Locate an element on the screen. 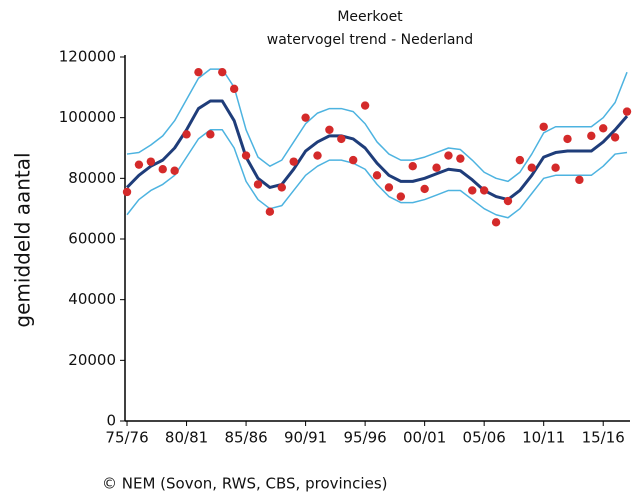 This screenshot has height=499, width=633. x-tick-label: 00/01 is located at coordinates (424, 438).